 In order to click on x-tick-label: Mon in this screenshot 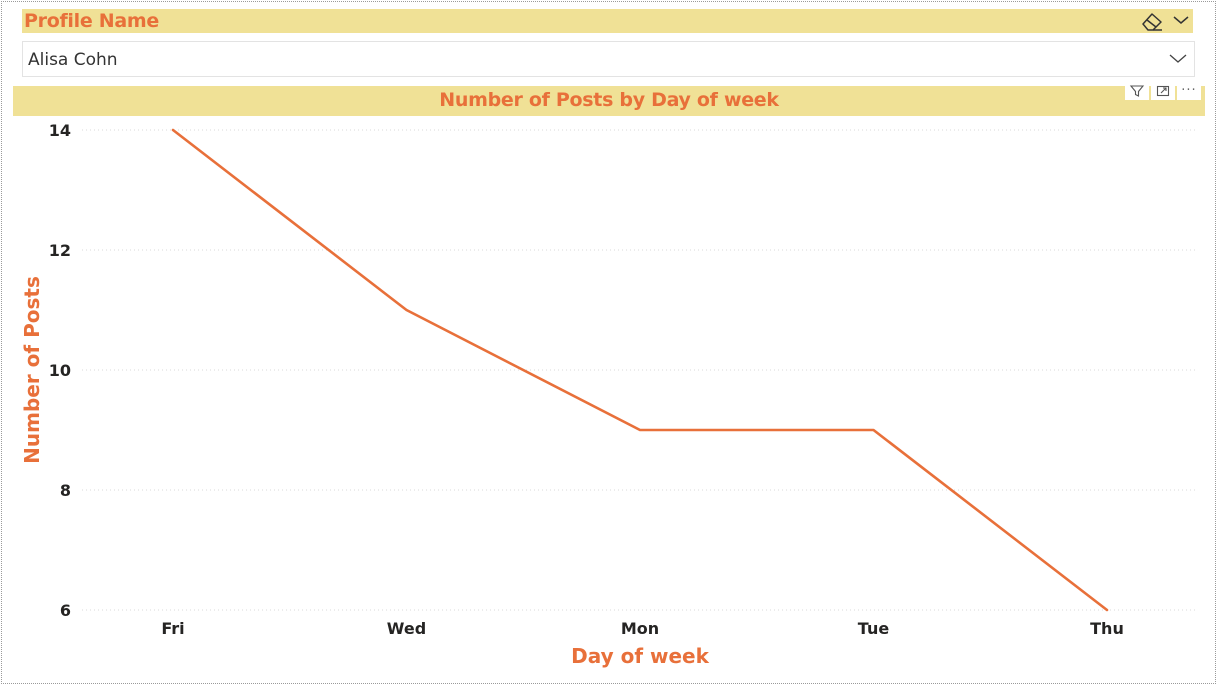, I will do `click(640, 628)`.